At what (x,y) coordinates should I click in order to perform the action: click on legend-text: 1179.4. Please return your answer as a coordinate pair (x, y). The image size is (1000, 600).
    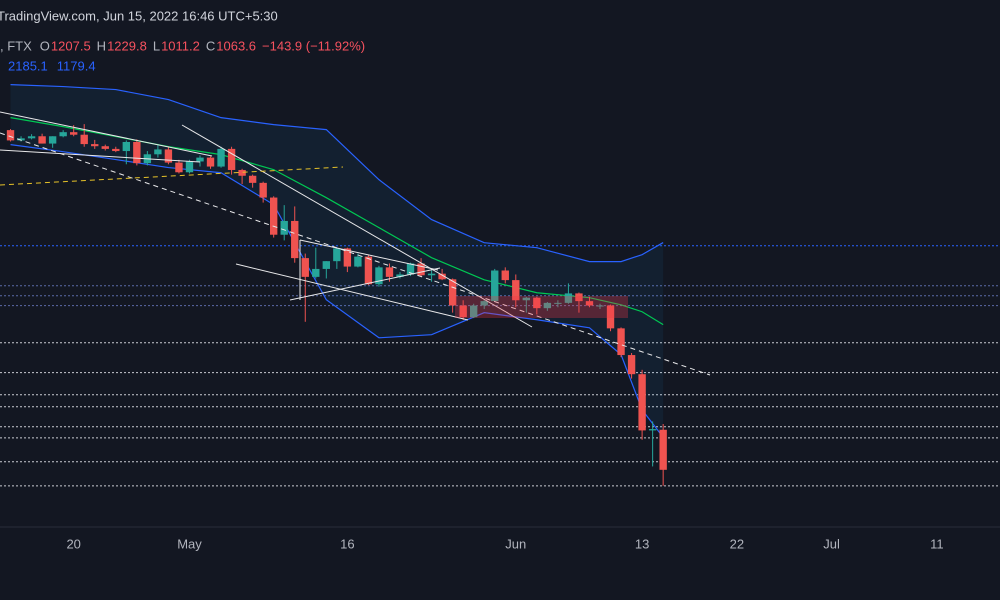
    Looking at the image, I should click on (76, 65).